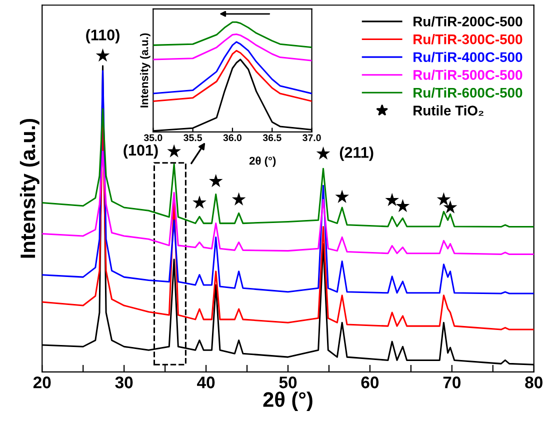  Describe the element at coordinates (468, 21) in the screenshot. I see `legend-label: Ru/TiR-200C-500` at that location.